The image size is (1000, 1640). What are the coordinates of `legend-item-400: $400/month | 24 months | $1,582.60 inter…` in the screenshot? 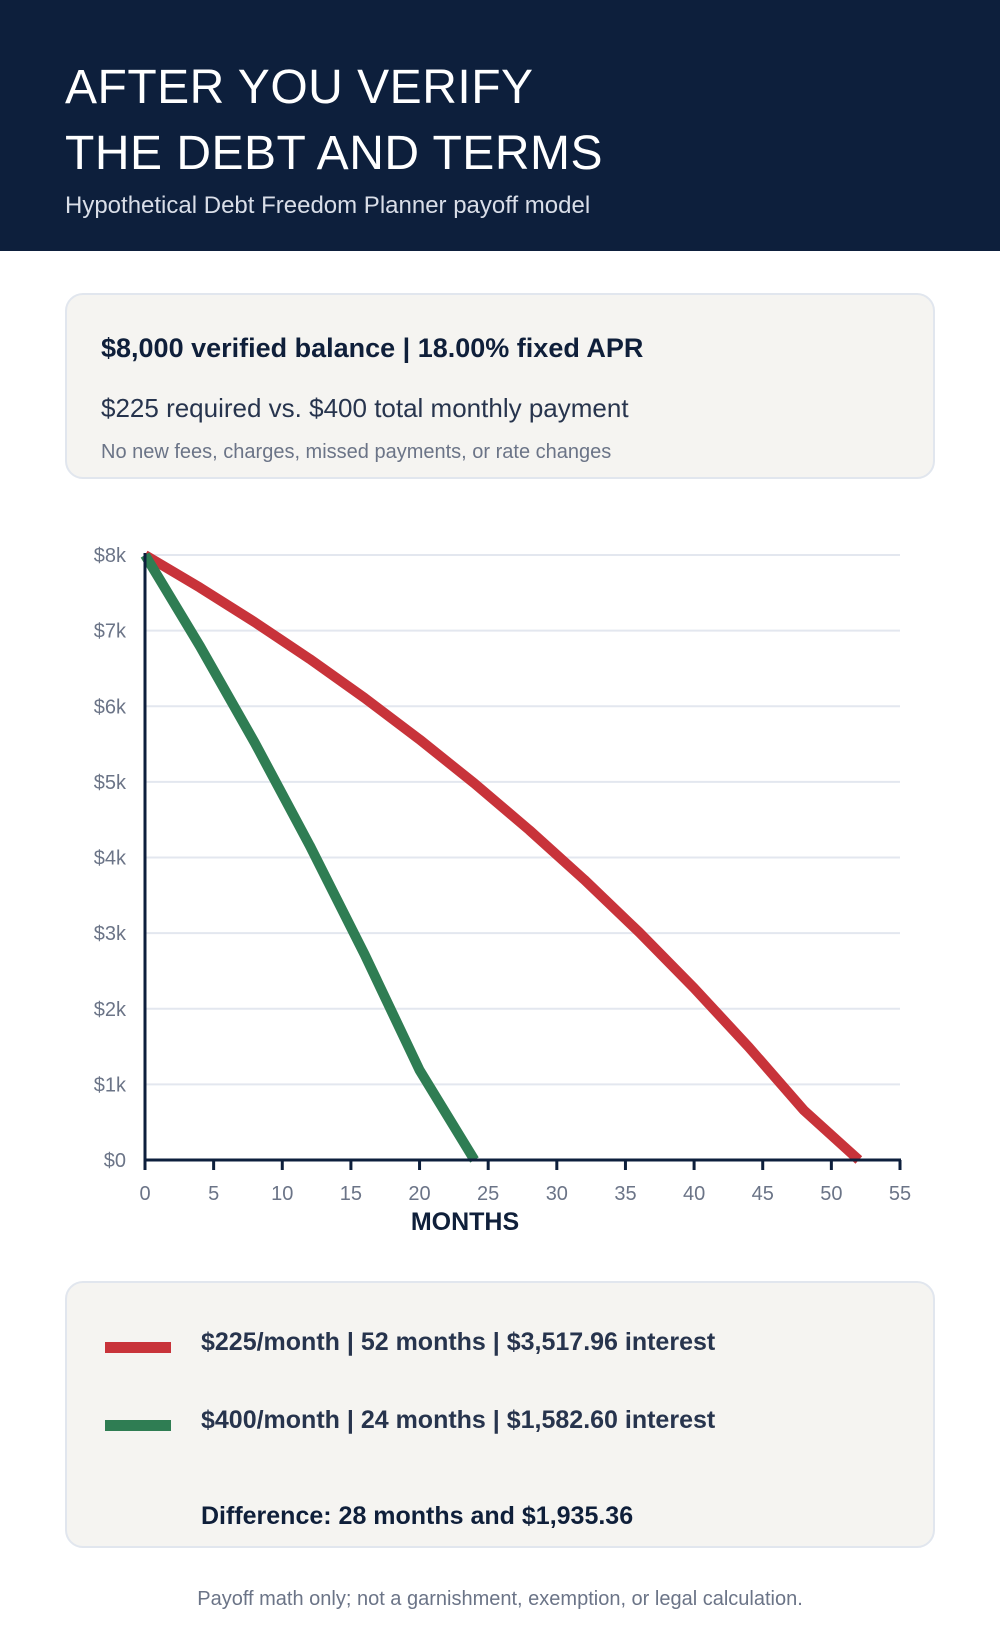 It's located at (458, 1420).